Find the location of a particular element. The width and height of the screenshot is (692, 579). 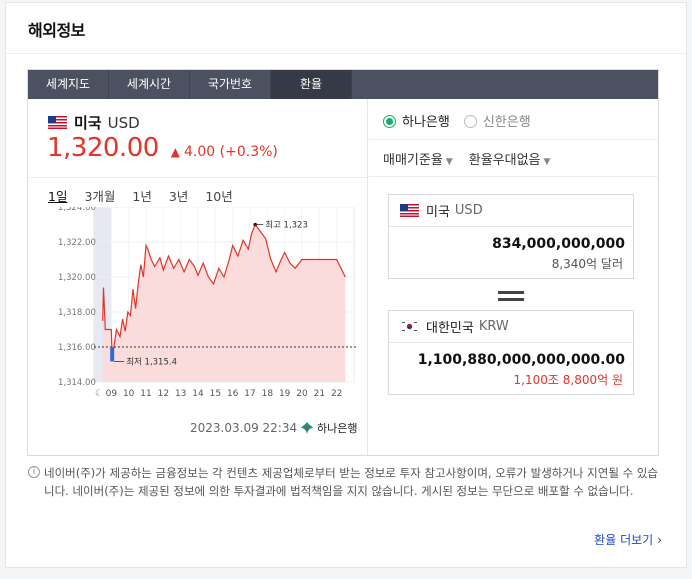

x-tick-label: 16 is located at coordinates (233, 394).